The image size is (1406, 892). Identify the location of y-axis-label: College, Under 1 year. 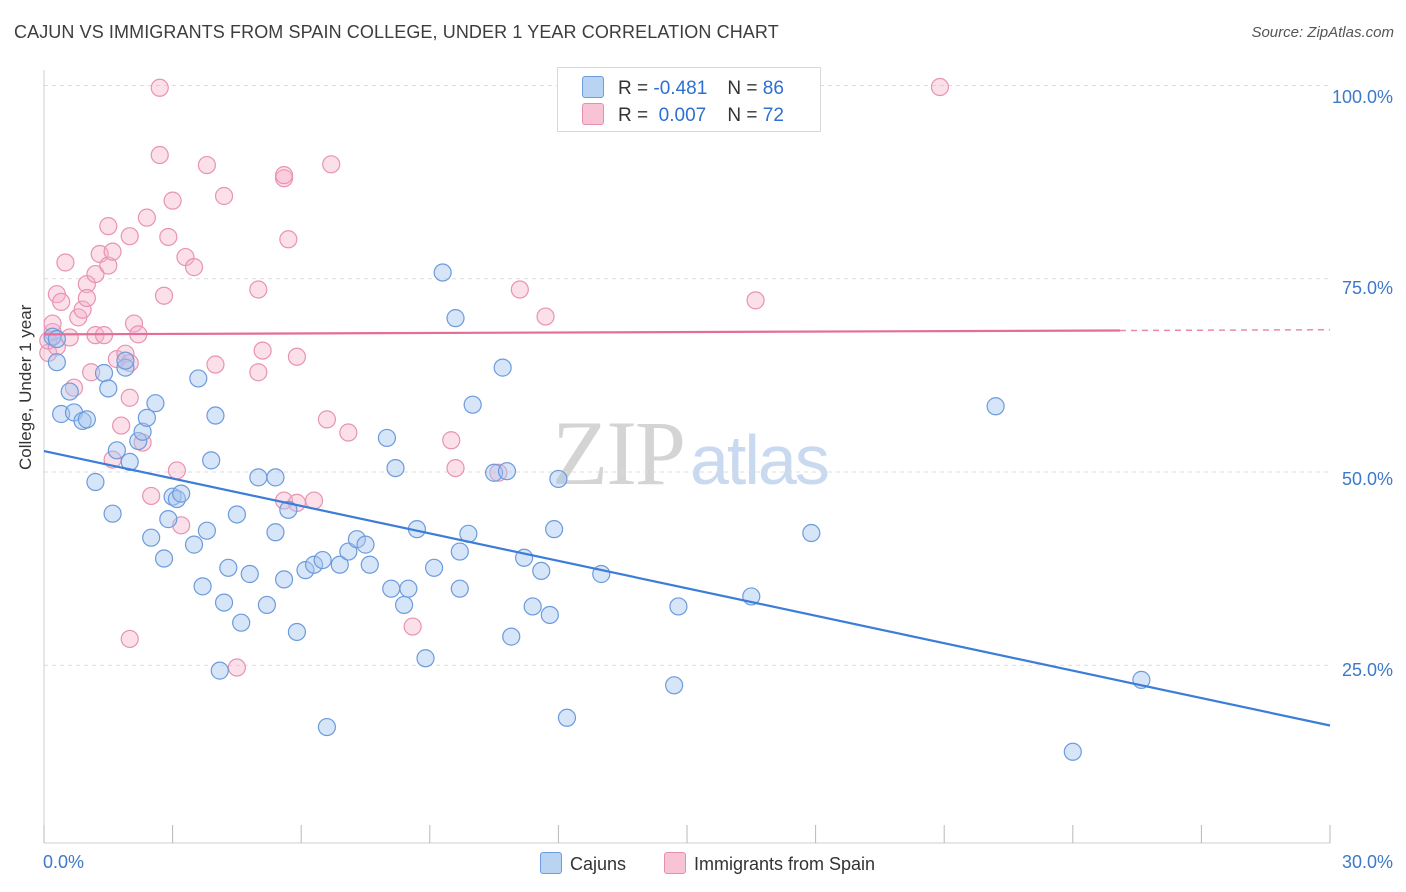
(25, 387).